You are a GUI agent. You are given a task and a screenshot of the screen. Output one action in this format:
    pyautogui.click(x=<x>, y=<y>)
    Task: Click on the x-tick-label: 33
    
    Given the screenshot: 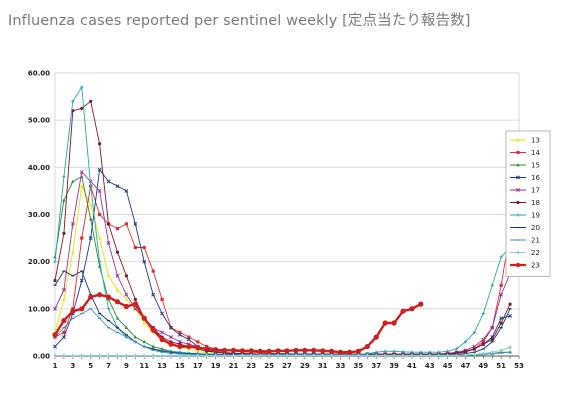 What is the action you would take?
    pyautogui.click(x=341, y=366)
    